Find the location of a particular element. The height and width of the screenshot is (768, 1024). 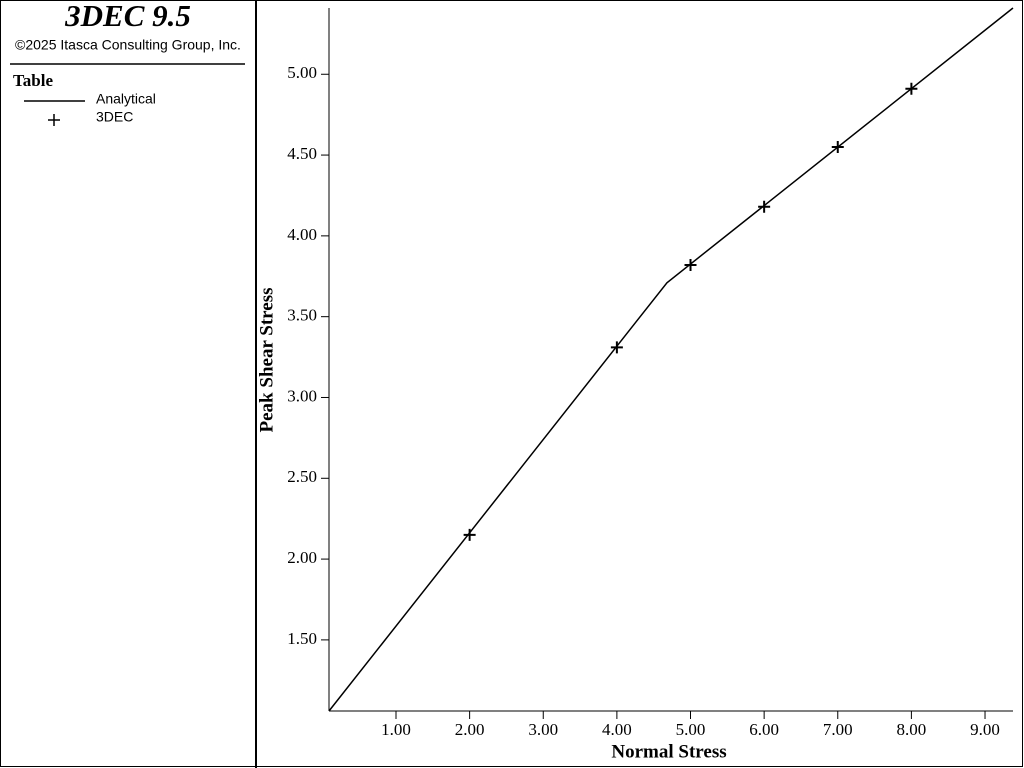

chart-title: 3DEC 9.5 is located at coordinates (127, 16).